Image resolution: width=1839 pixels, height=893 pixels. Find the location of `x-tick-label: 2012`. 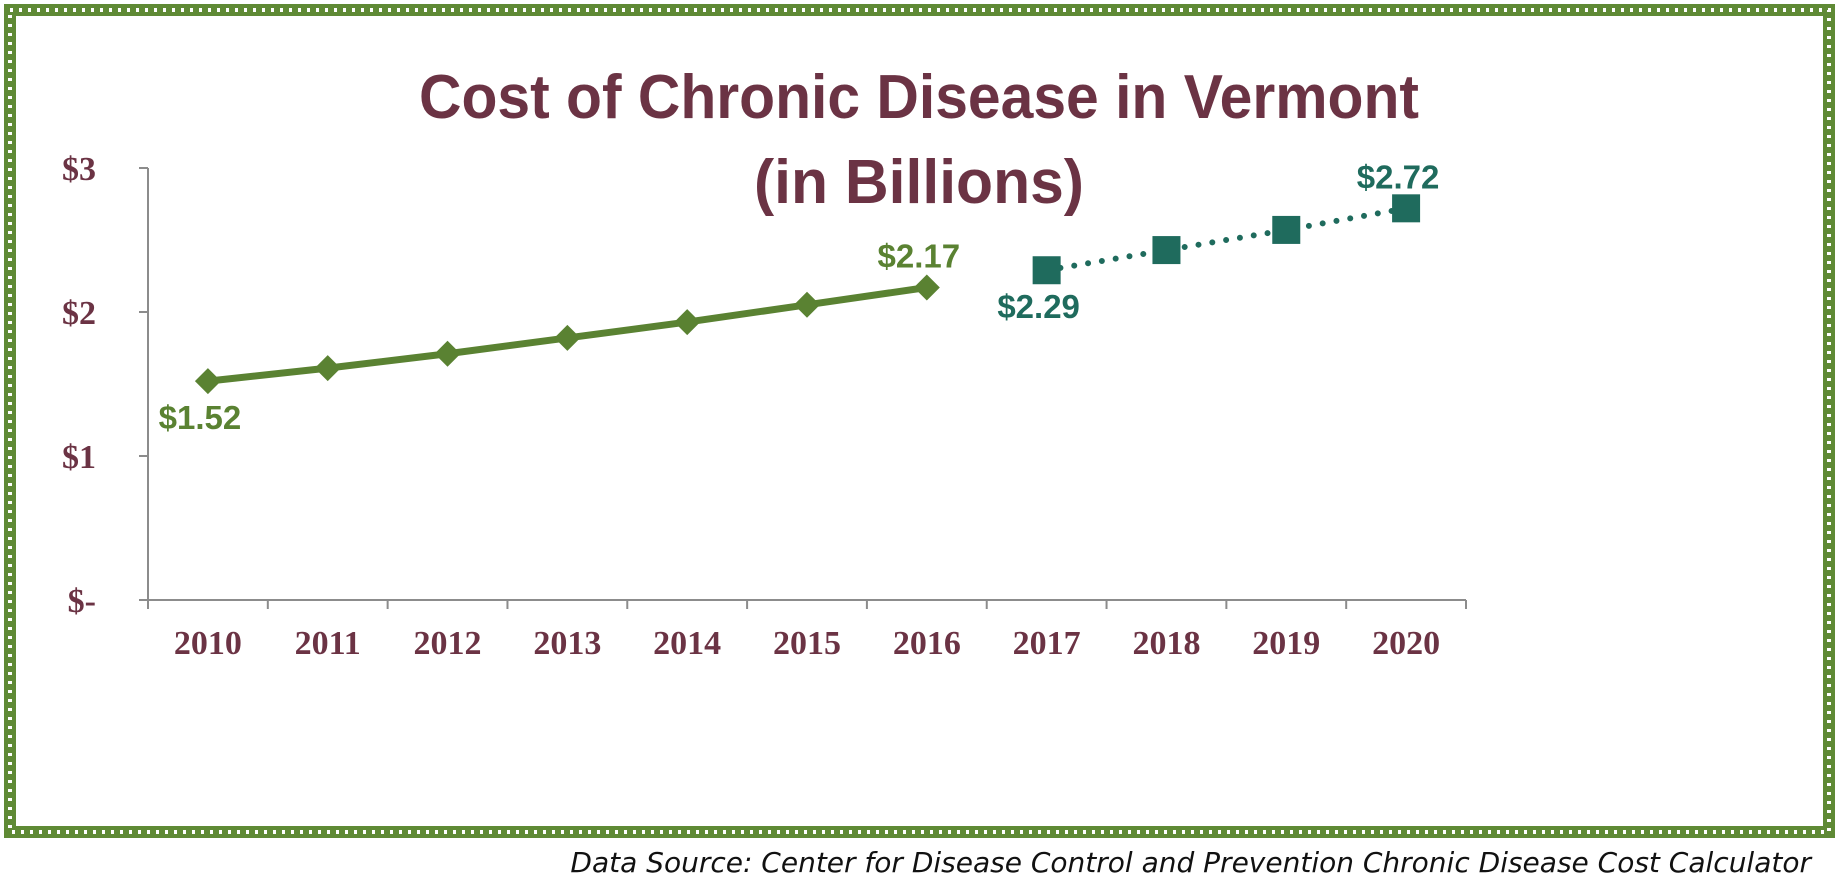

x-tick-label: 2012 is located at coordinates (448, 643).